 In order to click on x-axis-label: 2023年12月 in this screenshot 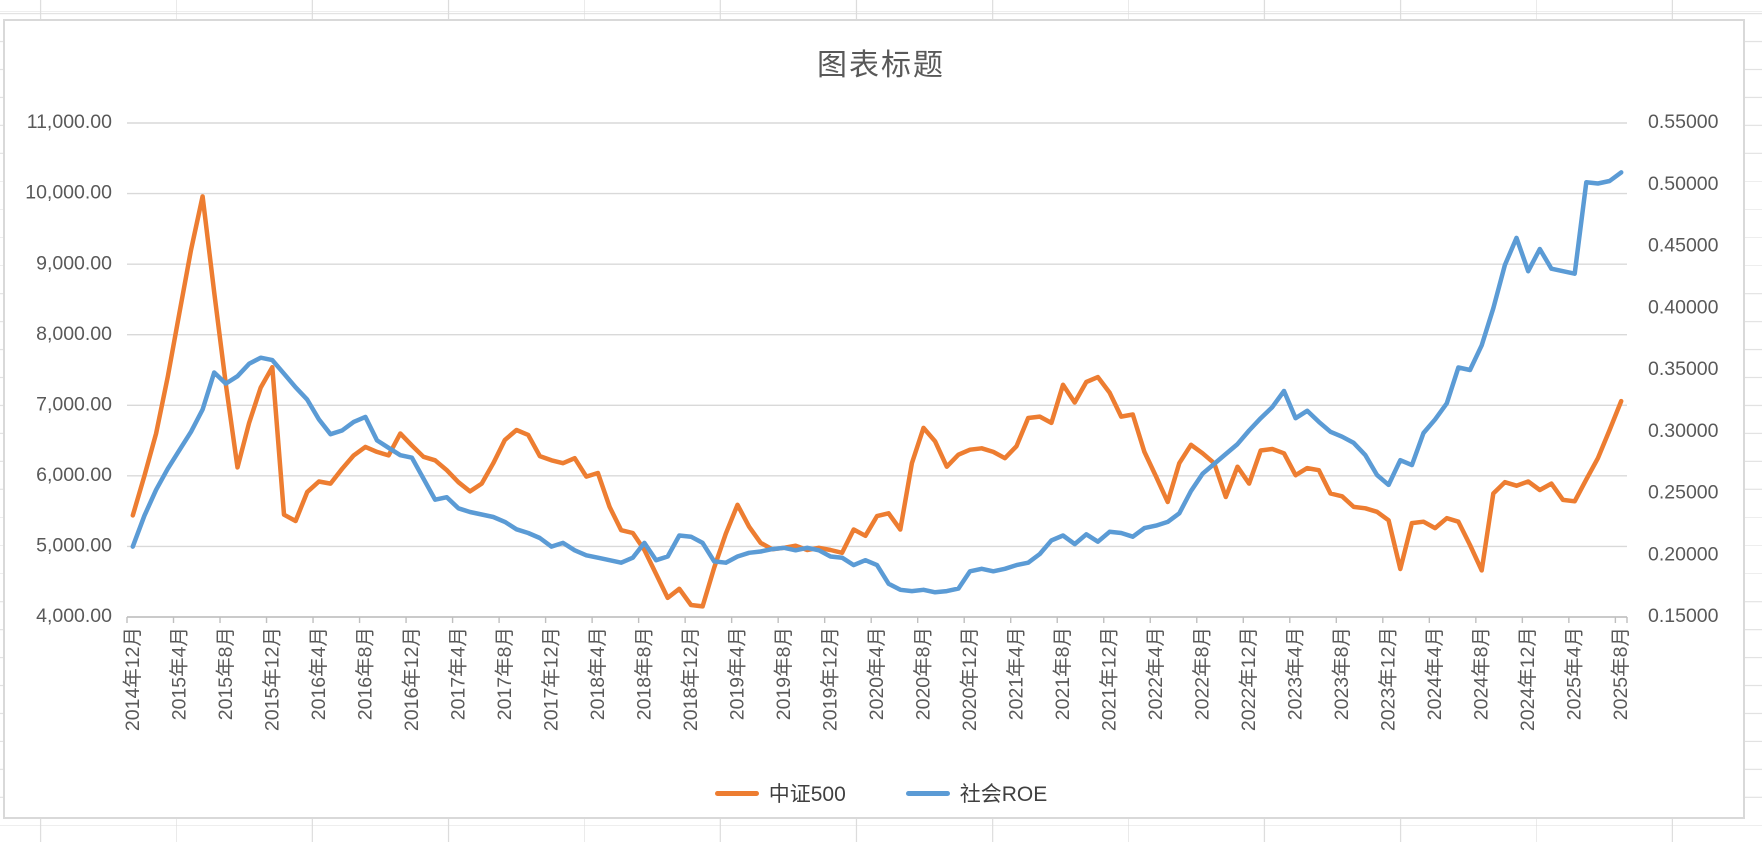, I will do `click(1389, 679)`.